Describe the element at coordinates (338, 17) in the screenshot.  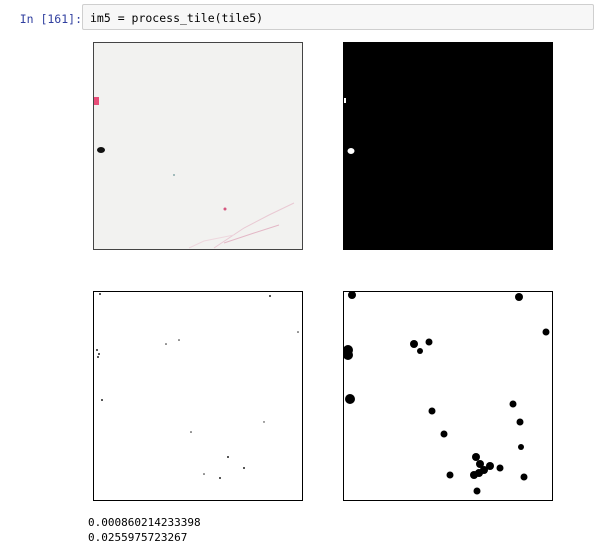
I see `code-input-area: im5 = process_tile(tile5)` at that location.